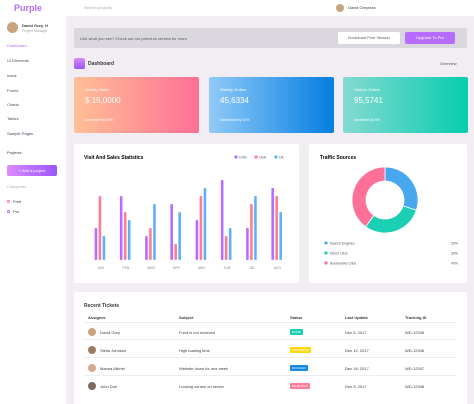 The width and height of the screenshot is (474, 404). I want to click on topbar-user: David Greymax, so click(362, 7).